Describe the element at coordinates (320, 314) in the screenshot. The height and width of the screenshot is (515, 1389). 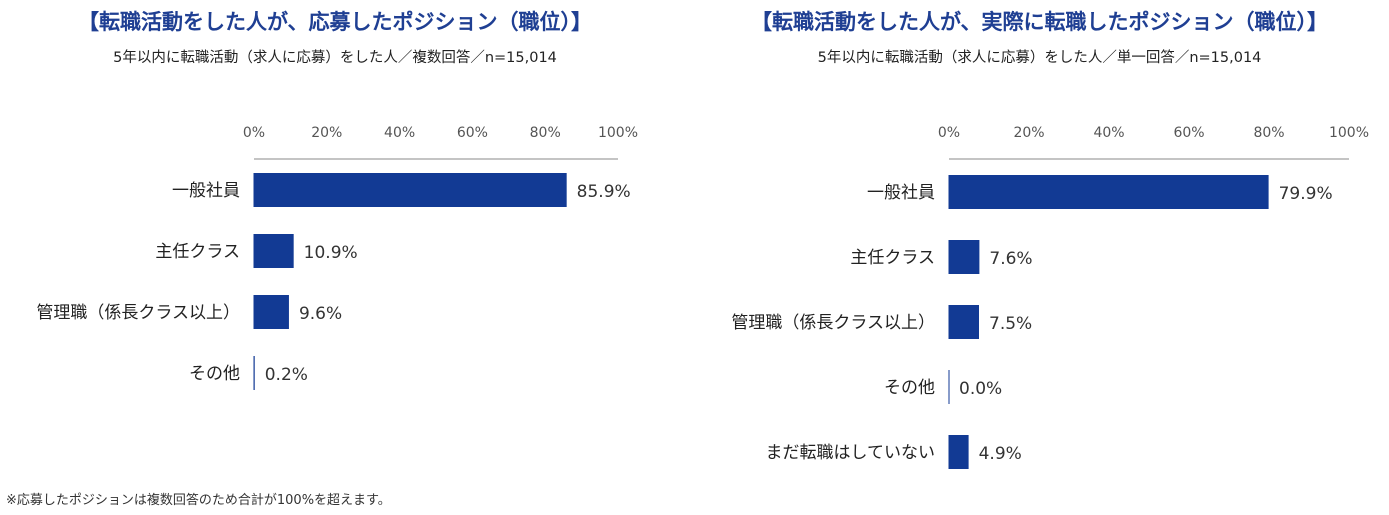
I see `data-label: 9.6%` at that location.